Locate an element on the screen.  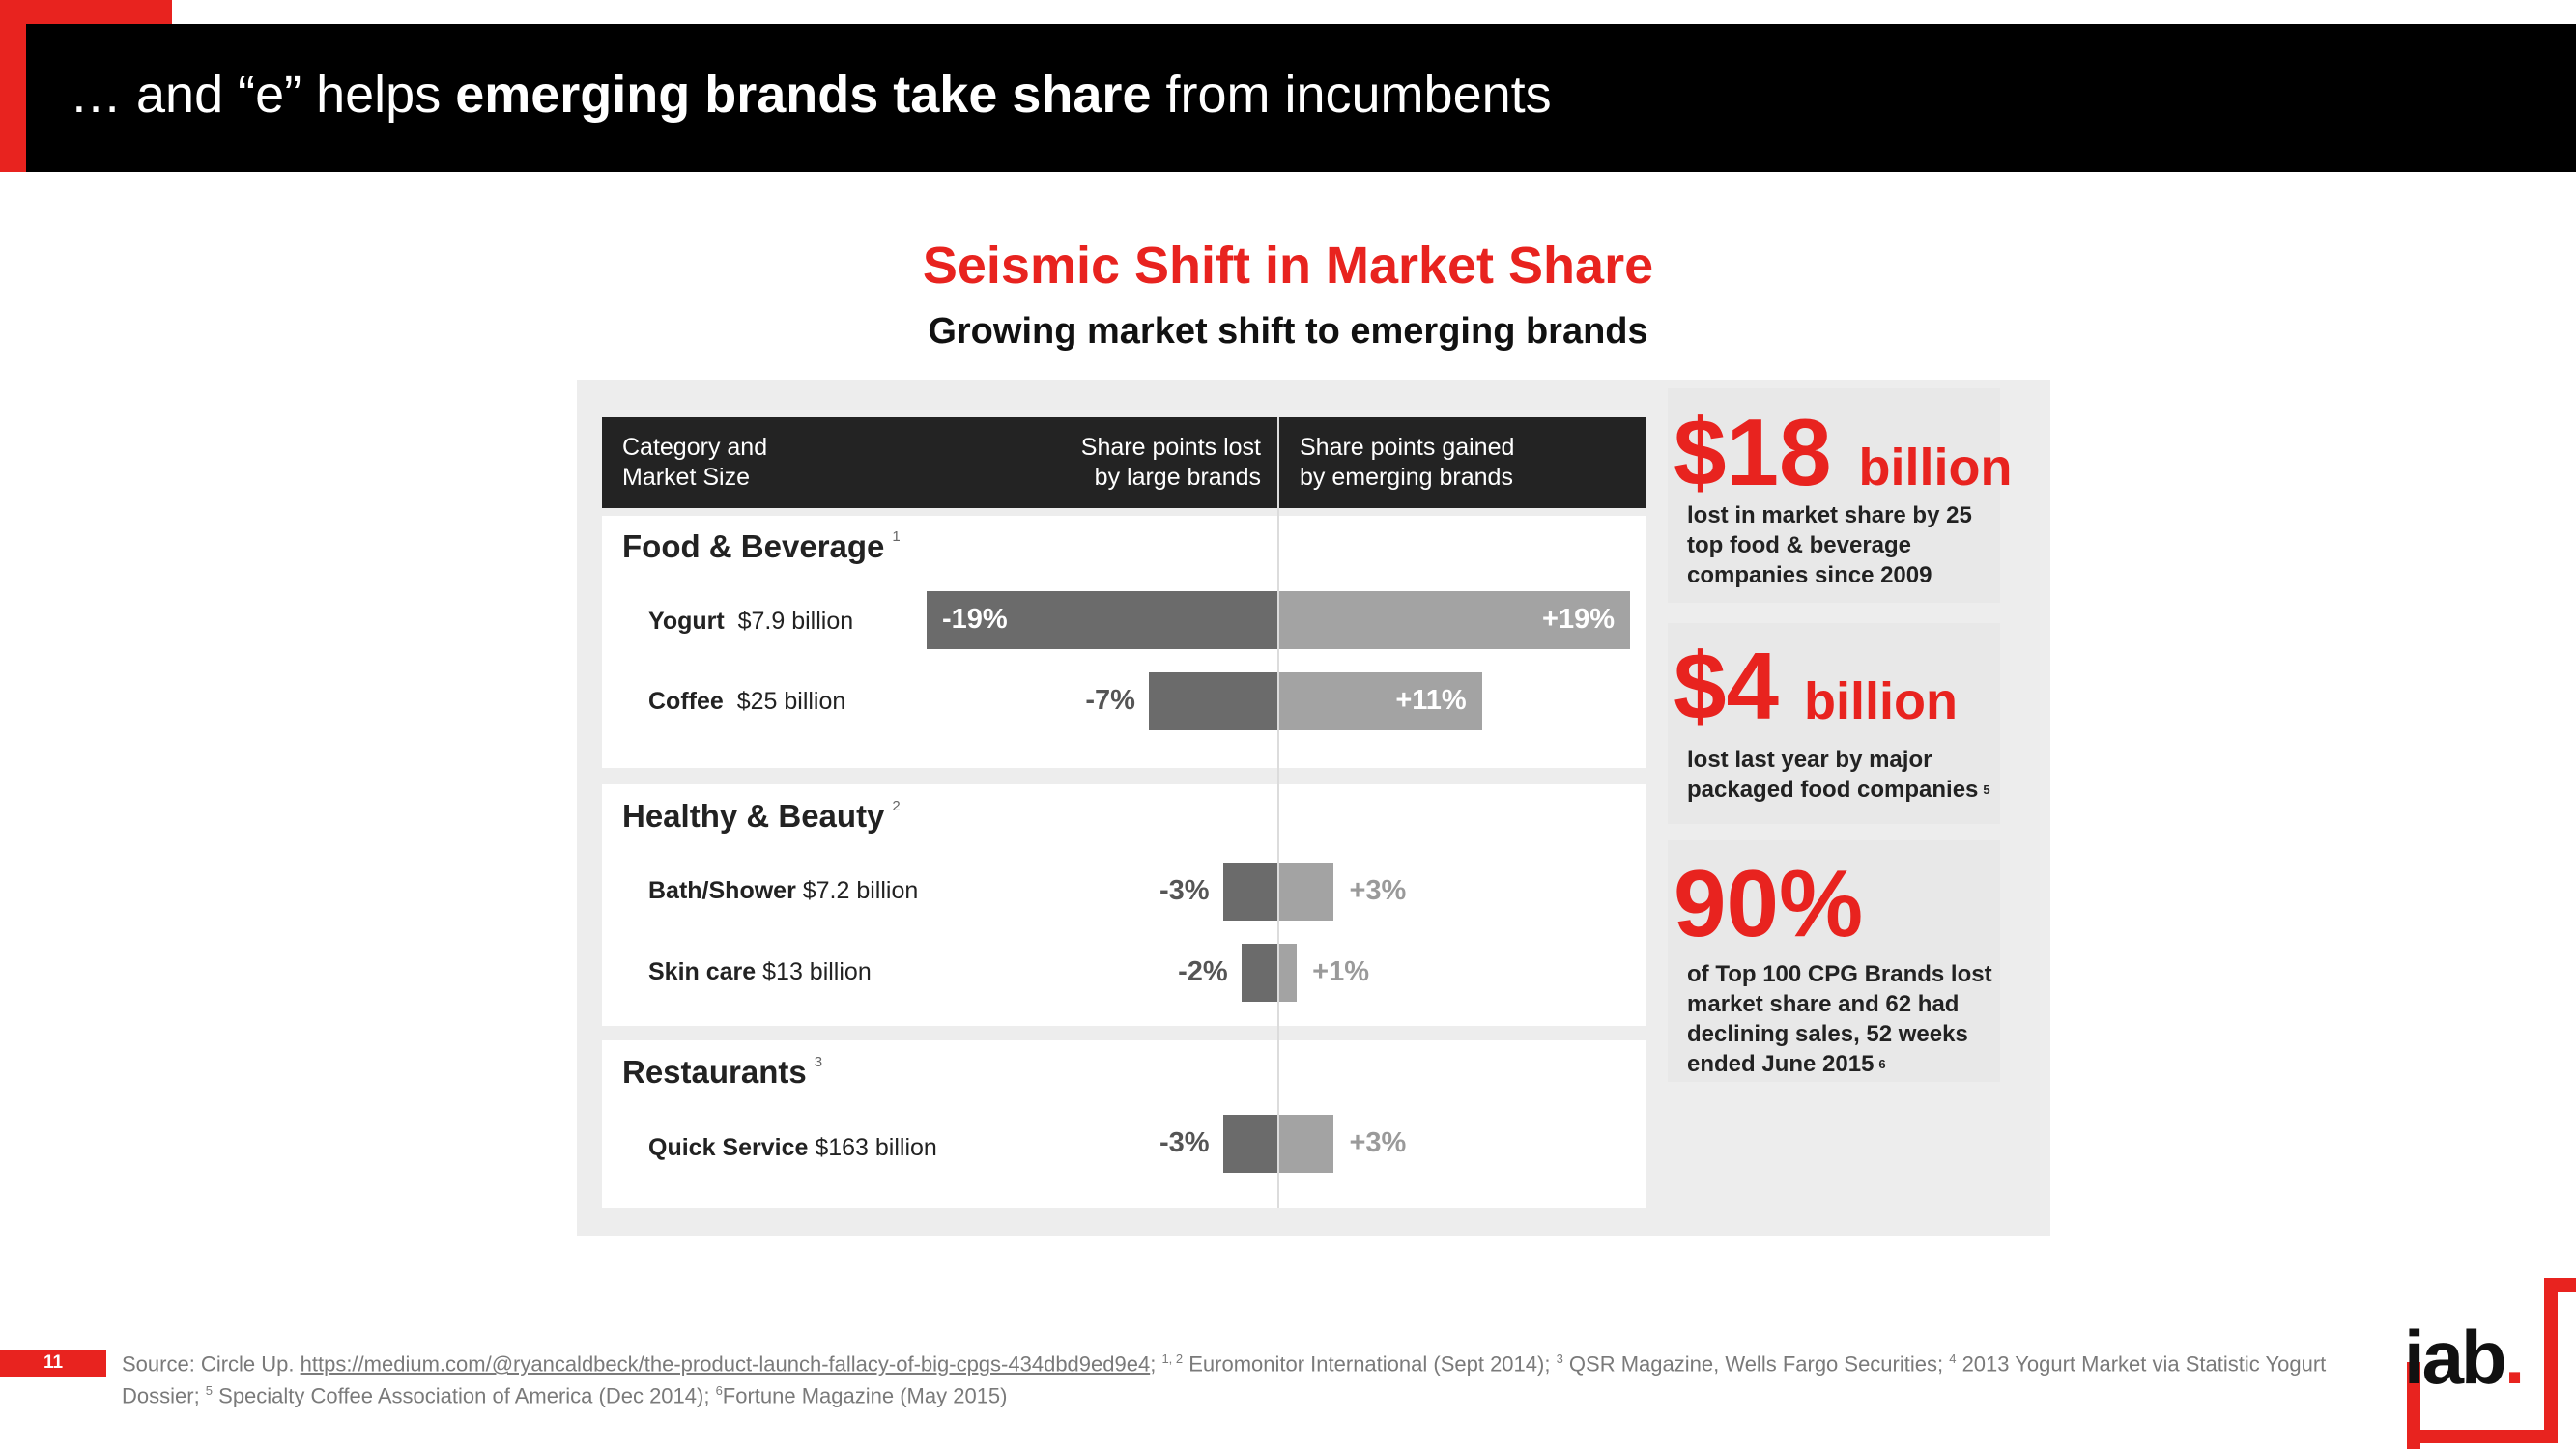
logo-corner-frame is located at coordinates (2492, 1363).